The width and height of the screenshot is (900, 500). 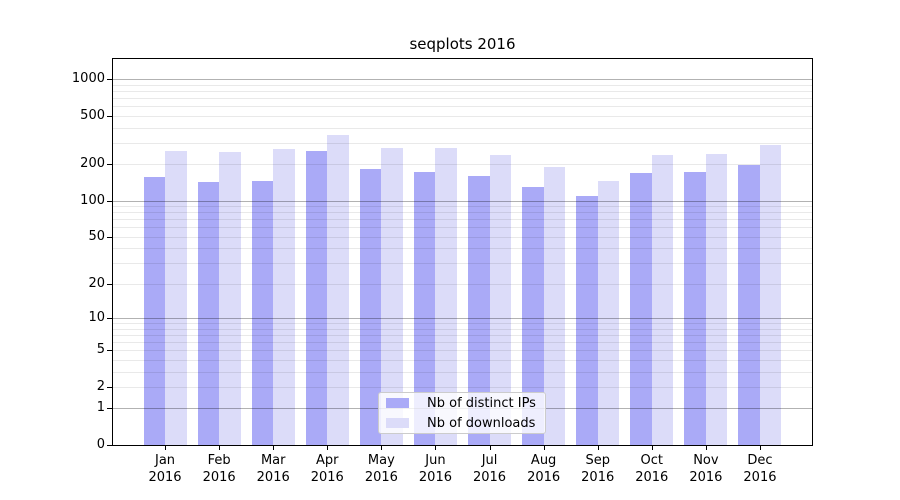 I want to click on month-label: Feb, so click(x=219, y=460).